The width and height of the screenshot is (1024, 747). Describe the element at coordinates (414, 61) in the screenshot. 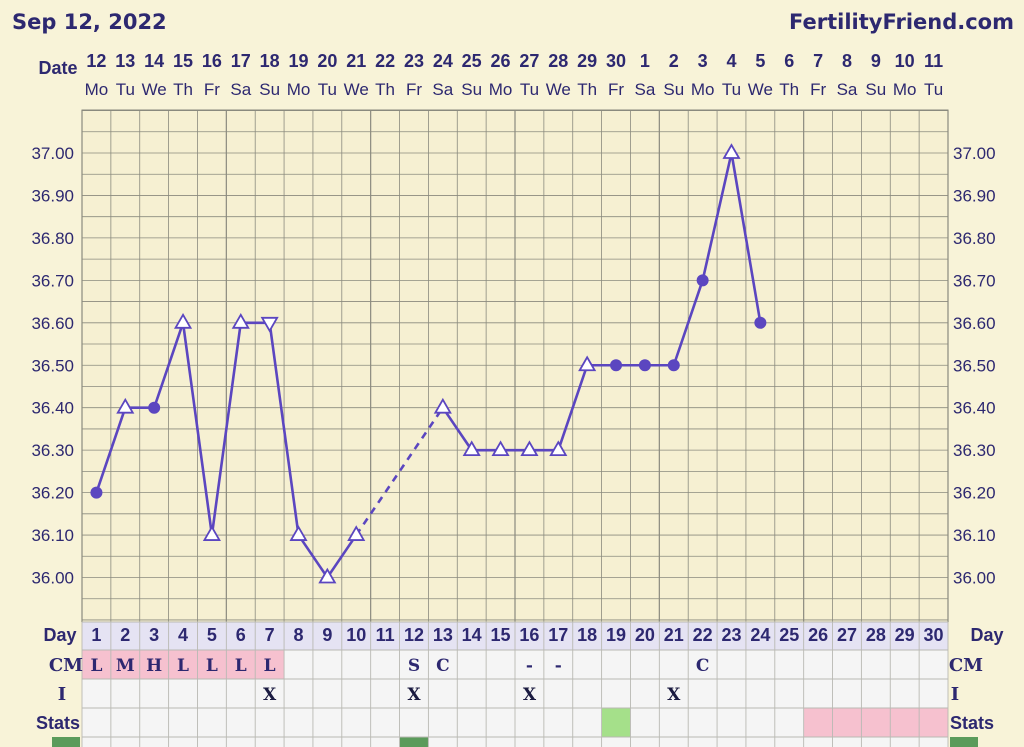

I see `date-label: 23` at that location.